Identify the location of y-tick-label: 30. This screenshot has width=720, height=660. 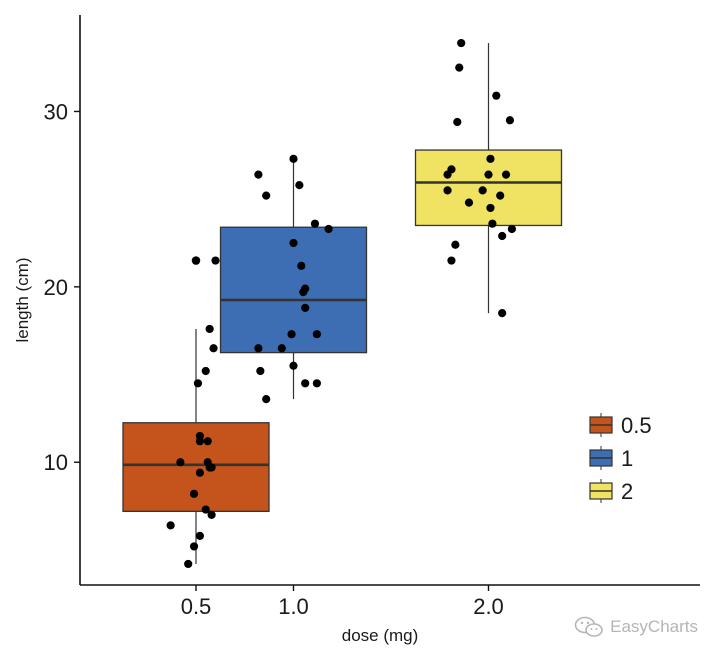
(56, 111).